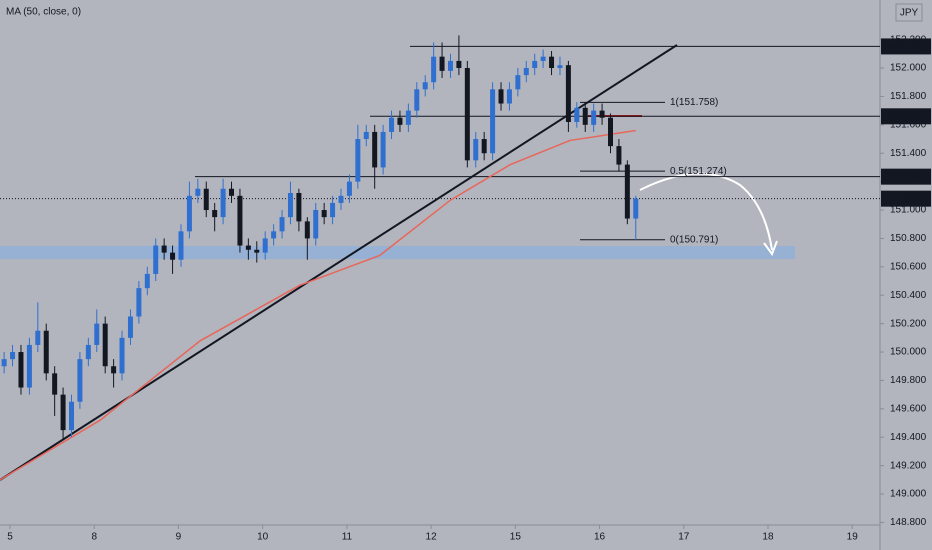  What do you see at coordinates (908, 408) in the screenshot?
I see `y-tick-label: 149.600` at bounding box center [908, 408].